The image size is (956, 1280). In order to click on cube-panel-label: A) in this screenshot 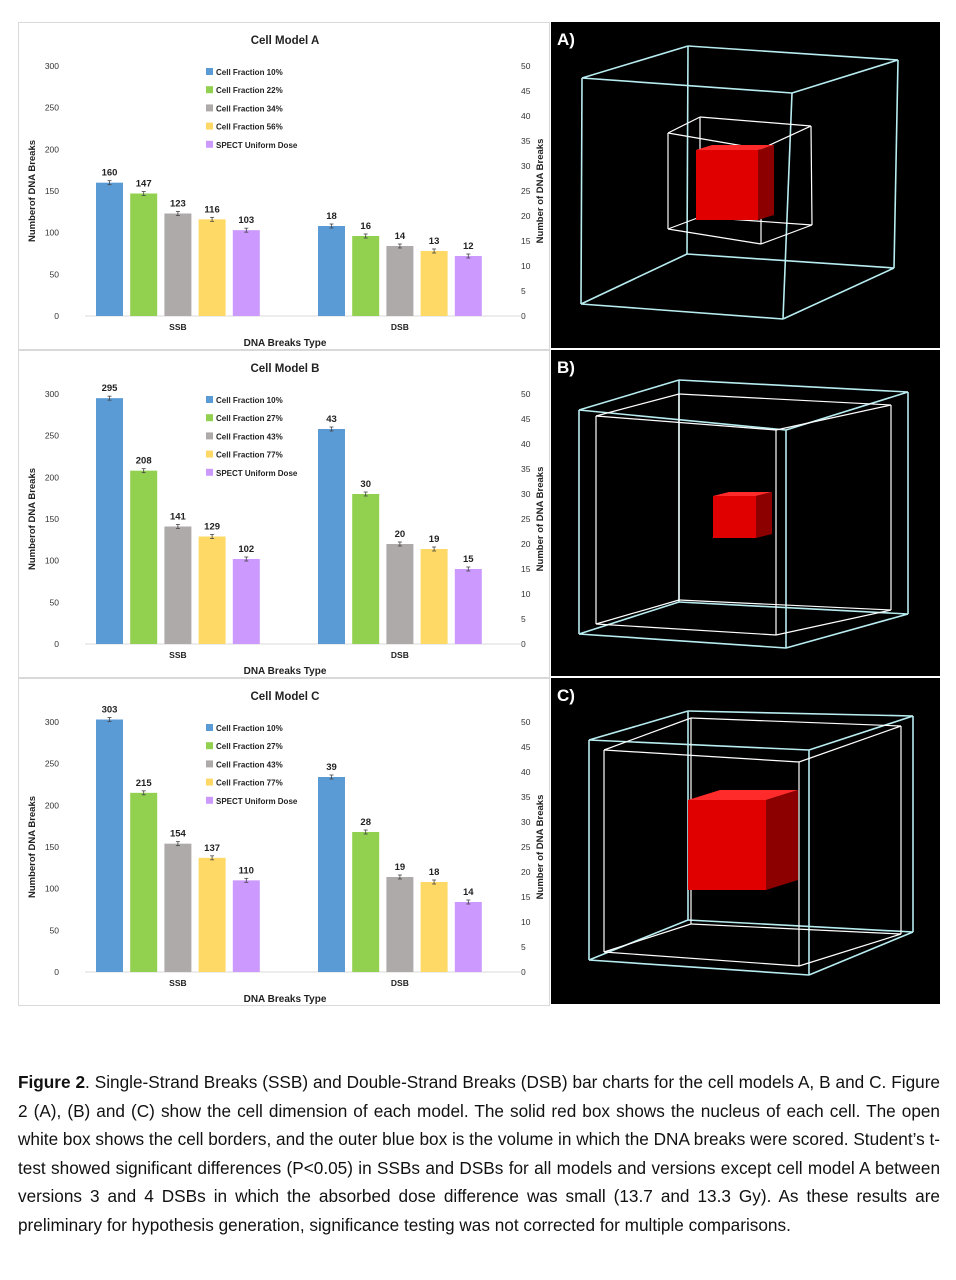, I will do `click(566, 39)`.